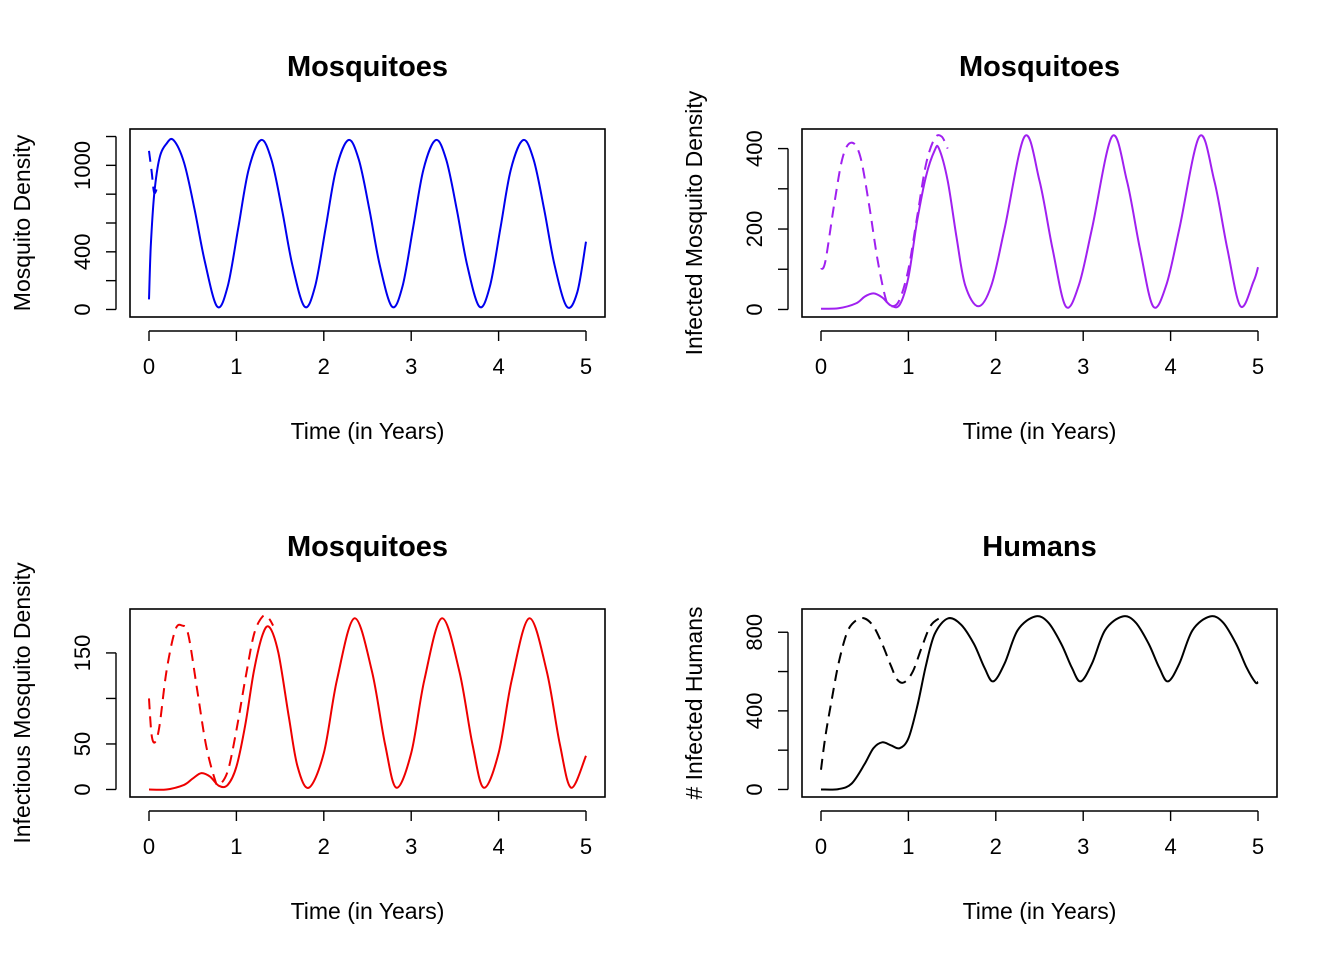  What do you see at coordinates (82, 744) in the screenshot?
I see `y-tick-label: 50` at bounding box center [82, 744].